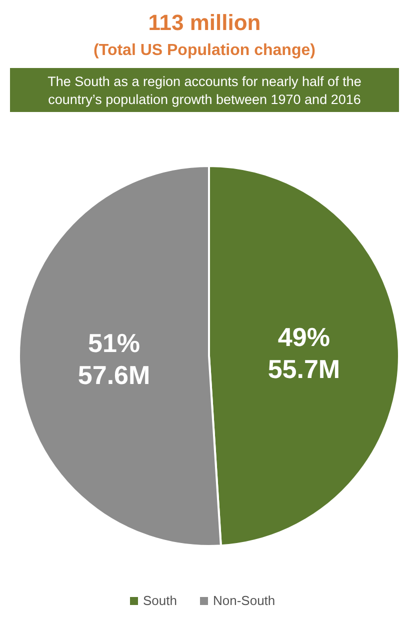 The image size is (409, 619). What do you see at coordinates (304, 353) in the screenshot?
I see `data-label: 49% 55.7M` at bounding box center [304, 353].